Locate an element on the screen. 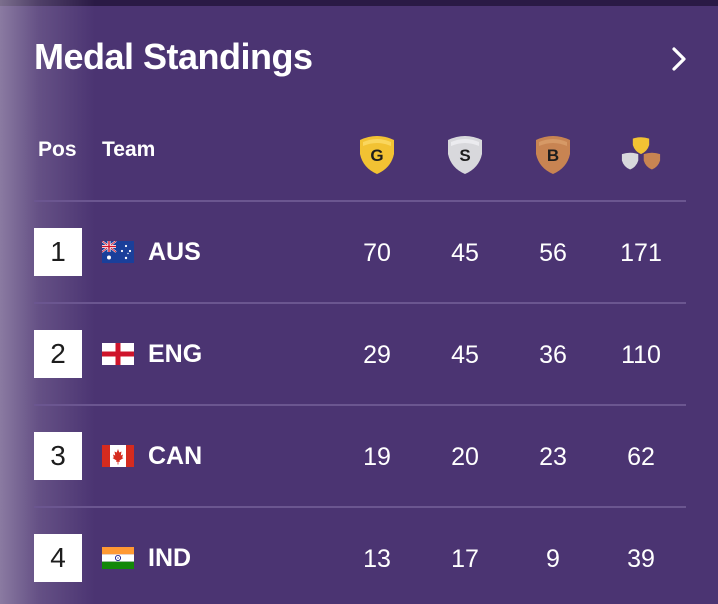  total-count: 110 is located at coordinates (641, 355).